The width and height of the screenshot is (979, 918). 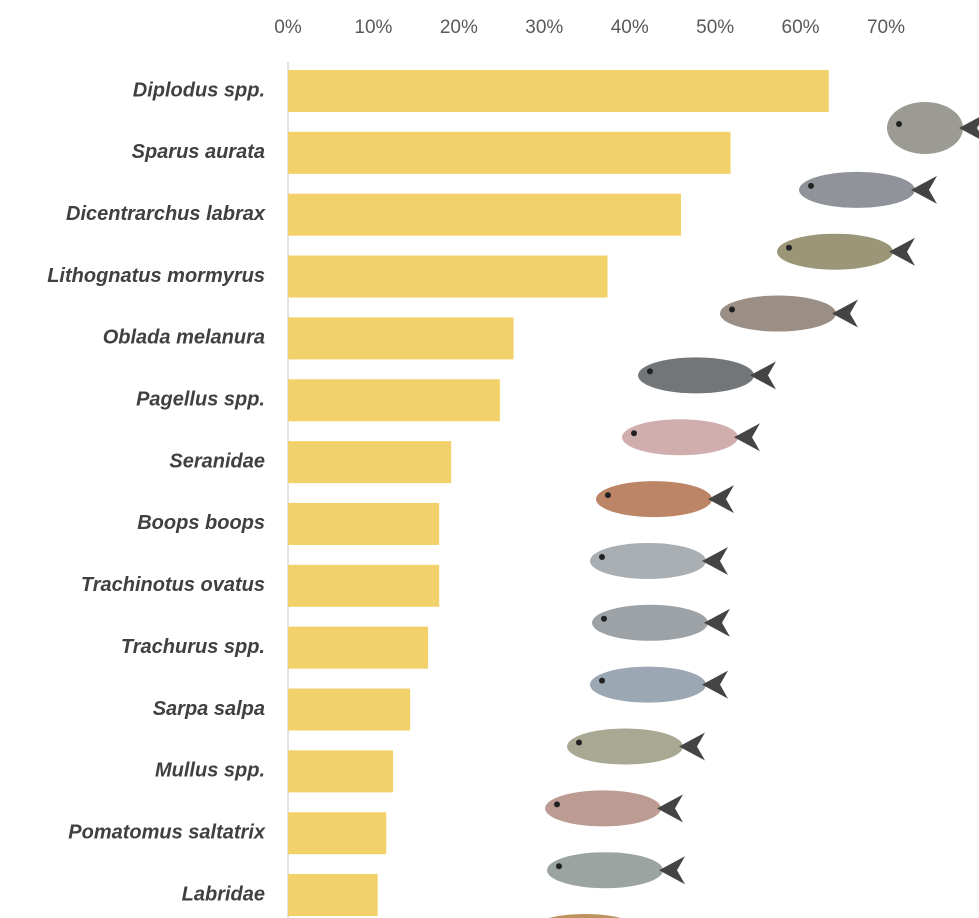 What do you see at coordinates (630, 27) in the screenshot?
I see `x-tick-label: 40%` at bounding box center [630, 27].